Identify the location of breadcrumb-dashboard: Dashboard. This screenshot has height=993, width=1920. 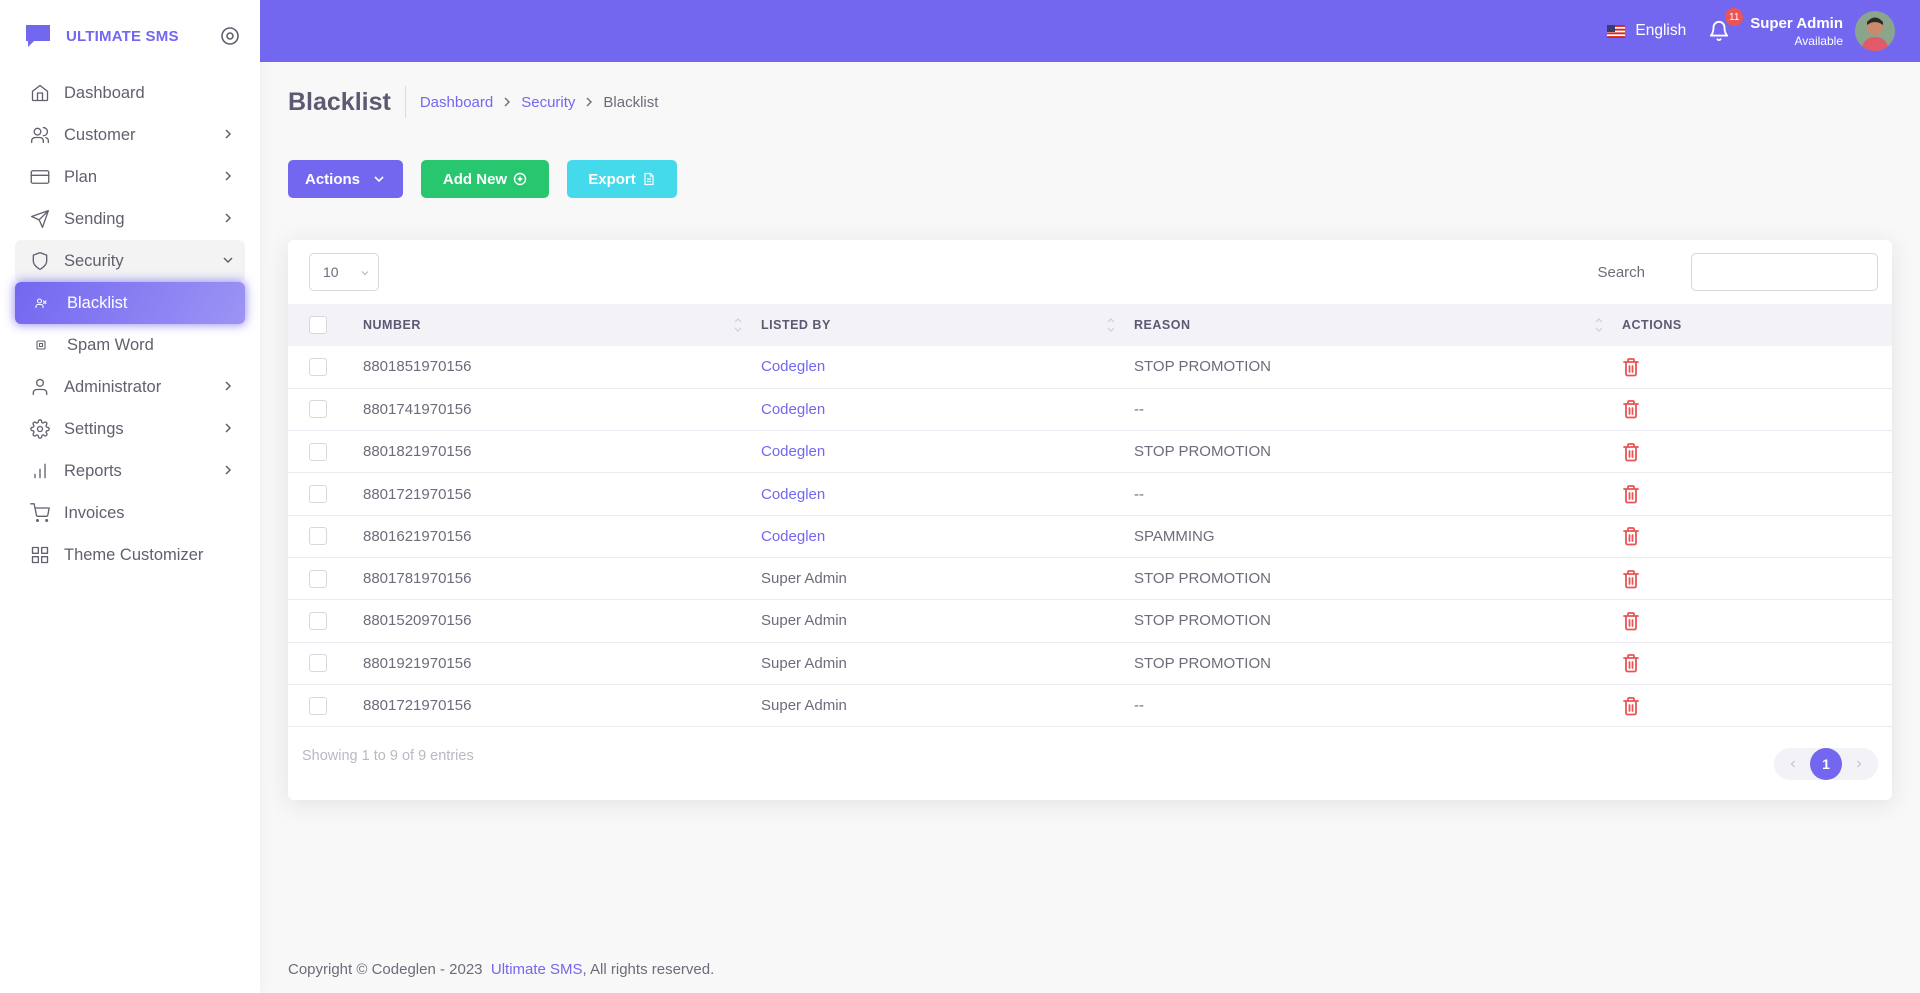
(456, 102).